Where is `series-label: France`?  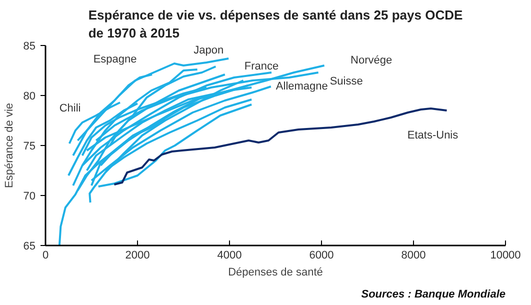 series-label: France is located at coordinates (261, 66).